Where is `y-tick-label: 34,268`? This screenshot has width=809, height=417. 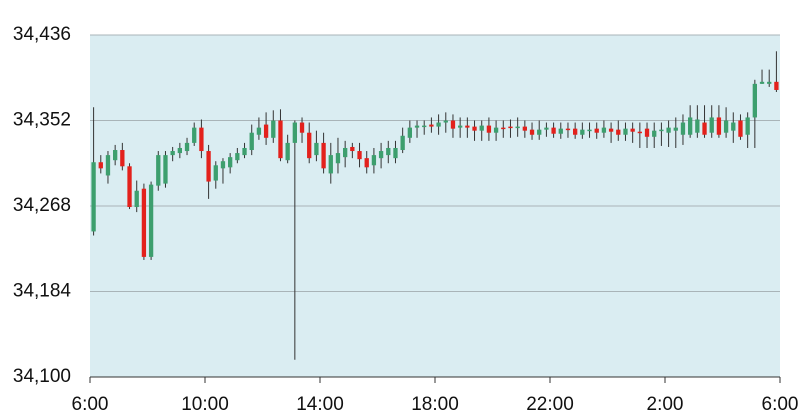
y-tick-label: 34,268 is located at coordinates (42, 205).